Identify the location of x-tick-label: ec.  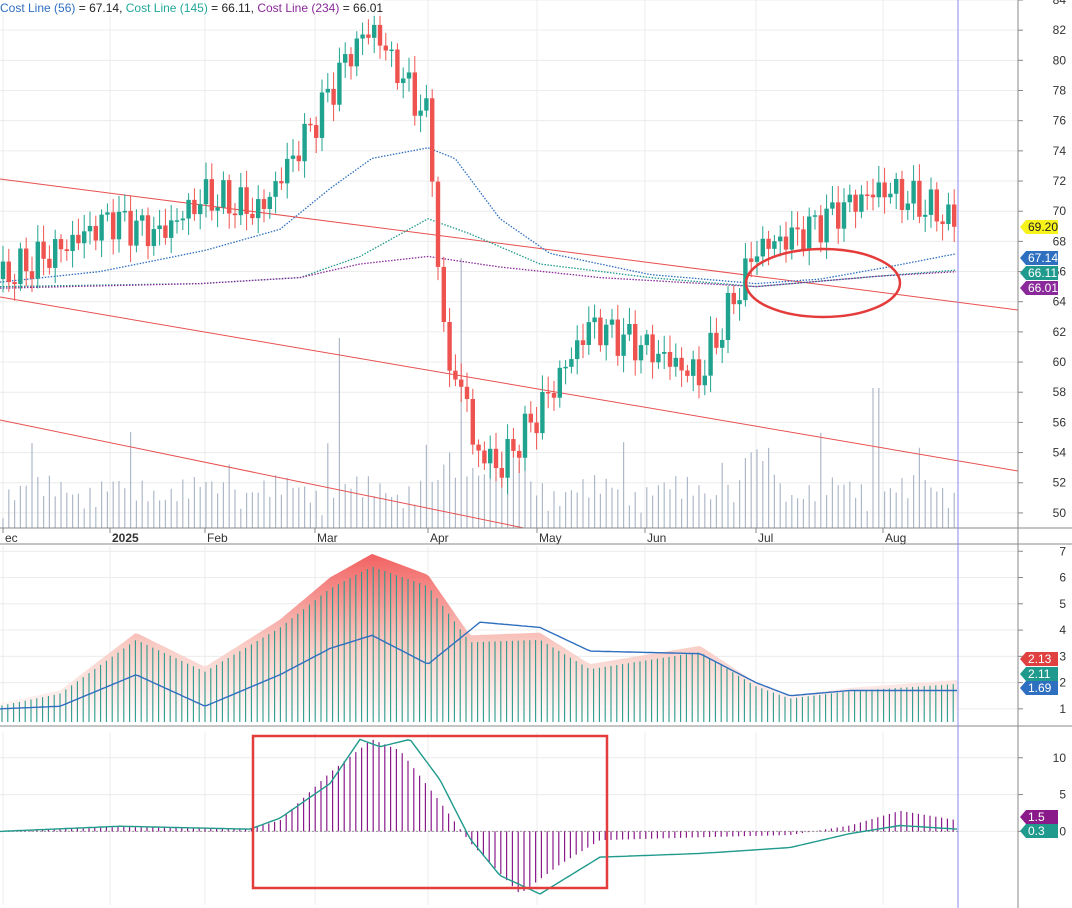
(11, 538).